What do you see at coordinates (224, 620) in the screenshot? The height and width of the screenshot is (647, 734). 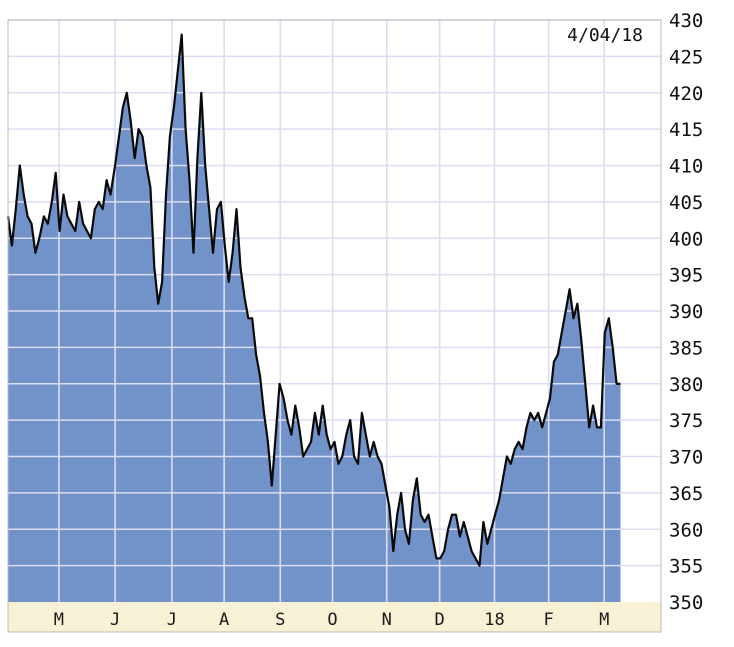 I see `x-tick-label: A` at bounding box center [224, 620].